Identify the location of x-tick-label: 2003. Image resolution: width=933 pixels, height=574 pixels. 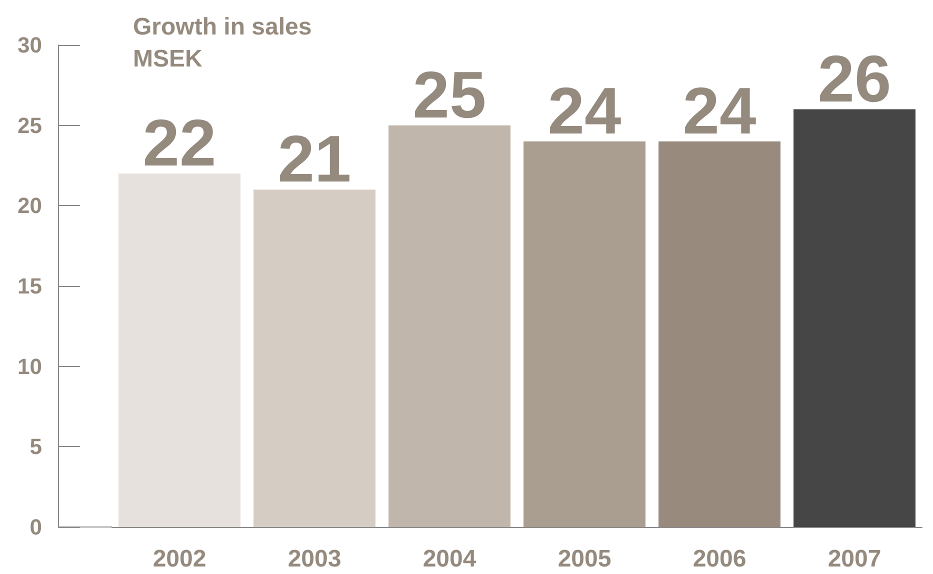
(315, 559).